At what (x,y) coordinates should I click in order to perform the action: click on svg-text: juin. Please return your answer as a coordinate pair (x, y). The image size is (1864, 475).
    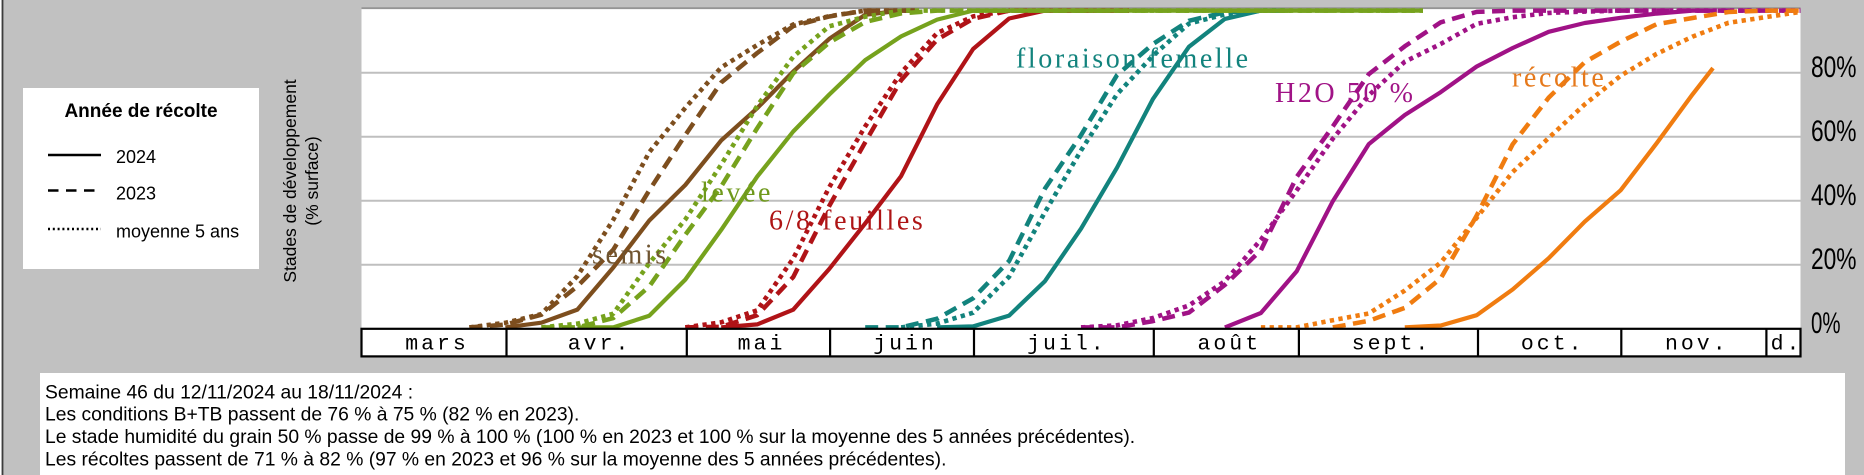
    Looking at the image, I should click on (905, 345).